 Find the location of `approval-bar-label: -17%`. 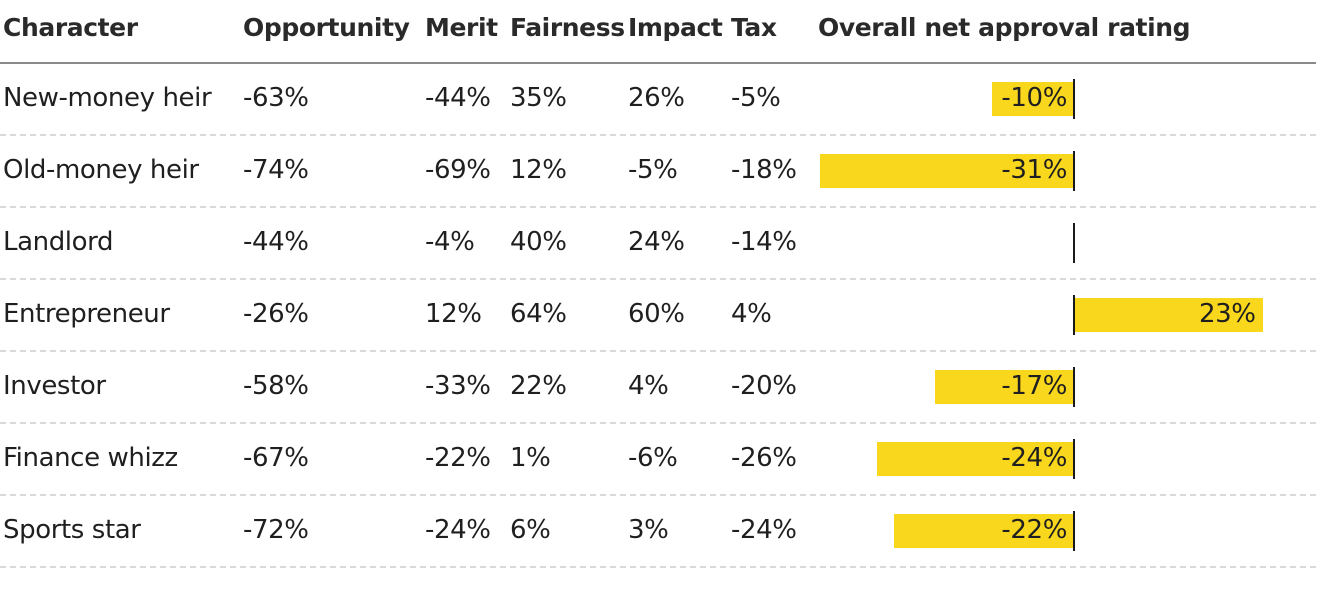

approval-bar-label: -17% is located at coordinates (1034, 386).